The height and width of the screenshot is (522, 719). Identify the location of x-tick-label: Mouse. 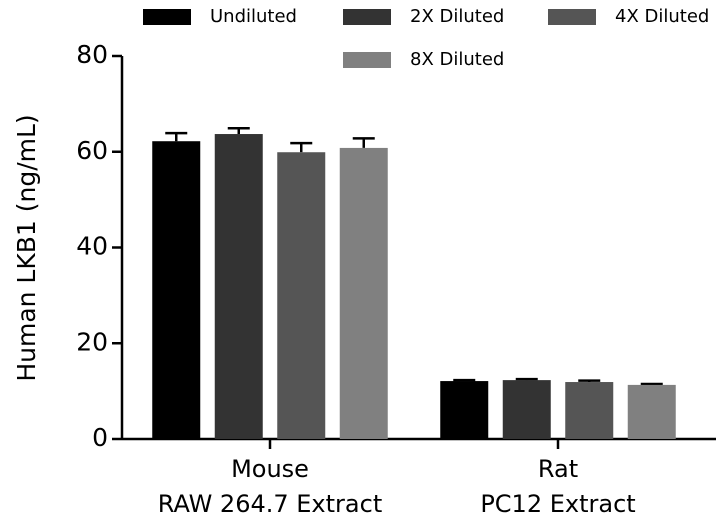
(270, 469).